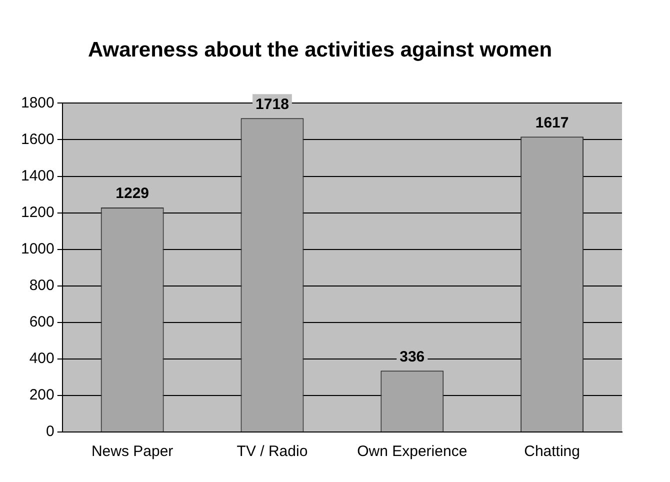 Image resolution: width=670 pixels, height=482 pixels. I want to click on y-tick-label: 1600, so click(37, 139).